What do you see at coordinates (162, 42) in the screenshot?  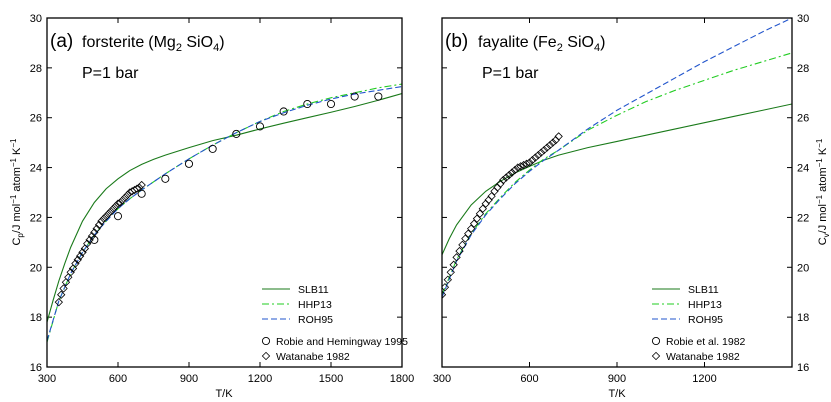 I see `a-formula-1: (Mg` at bounding box center [162, 42].